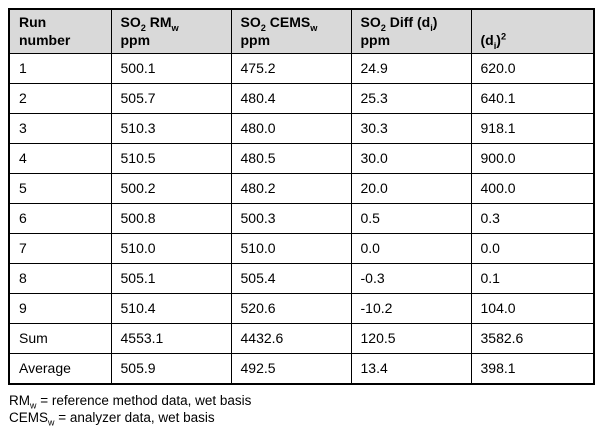 This screenshot has height=429, width=600. What do you see at coordinates (411, 158) in the screenshot?
I see `cell-so2-diff: 30.0` at bounding box center [411, 158].